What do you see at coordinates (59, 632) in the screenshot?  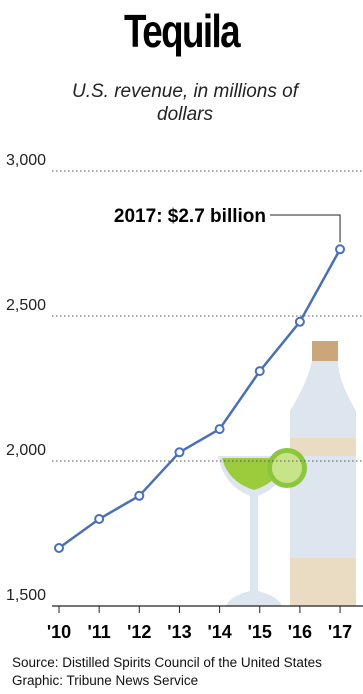 I see `x-tick-label: '10` at bounding box center [59, 632].